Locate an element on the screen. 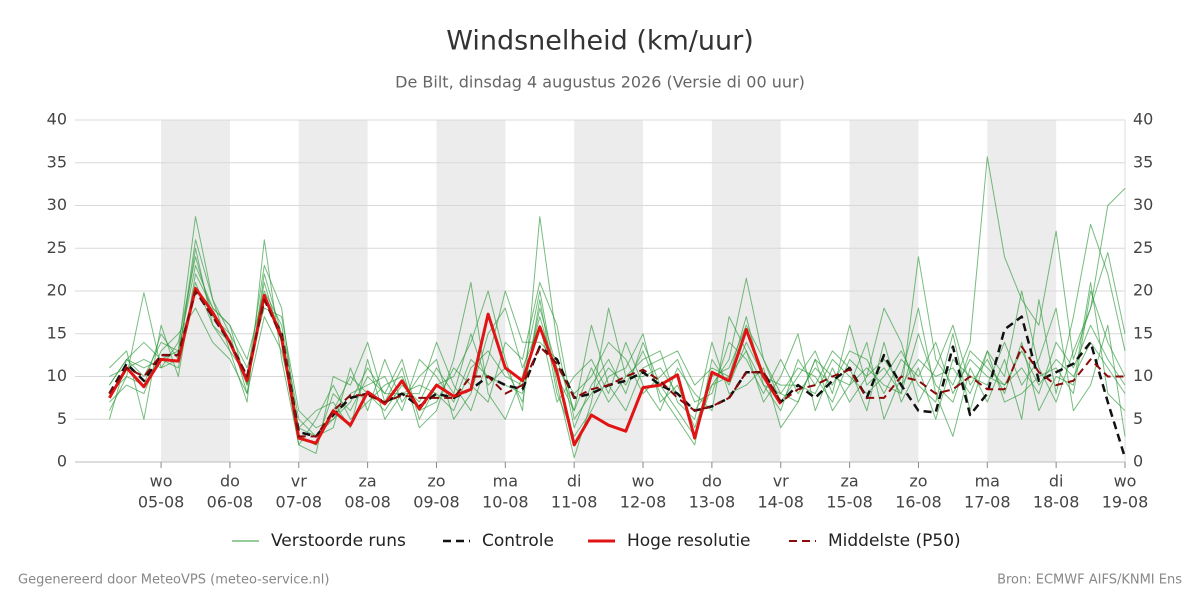 Image resolution: width=1200 pixels, height=600 pixels. y2-tick-label: 15 is located at coordinates (1143, 332).